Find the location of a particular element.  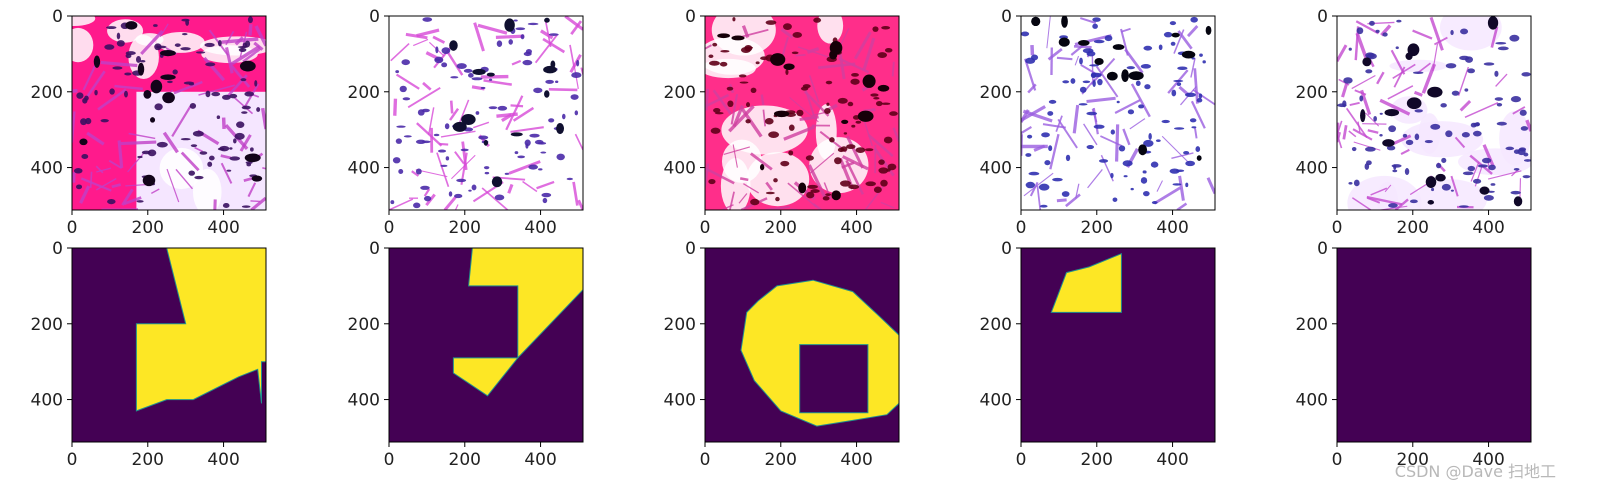

axes-frame is located at coordinates (1118, 113).